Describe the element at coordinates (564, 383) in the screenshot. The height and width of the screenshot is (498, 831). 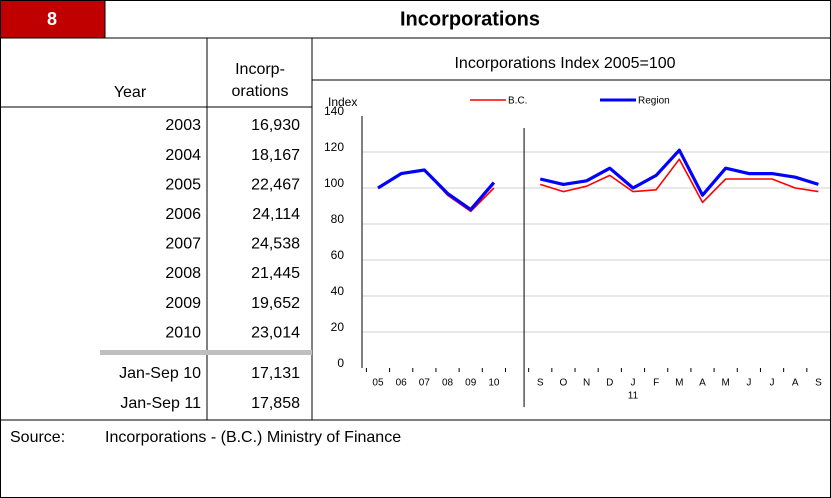
I see `x-tick-label: O` at that location.